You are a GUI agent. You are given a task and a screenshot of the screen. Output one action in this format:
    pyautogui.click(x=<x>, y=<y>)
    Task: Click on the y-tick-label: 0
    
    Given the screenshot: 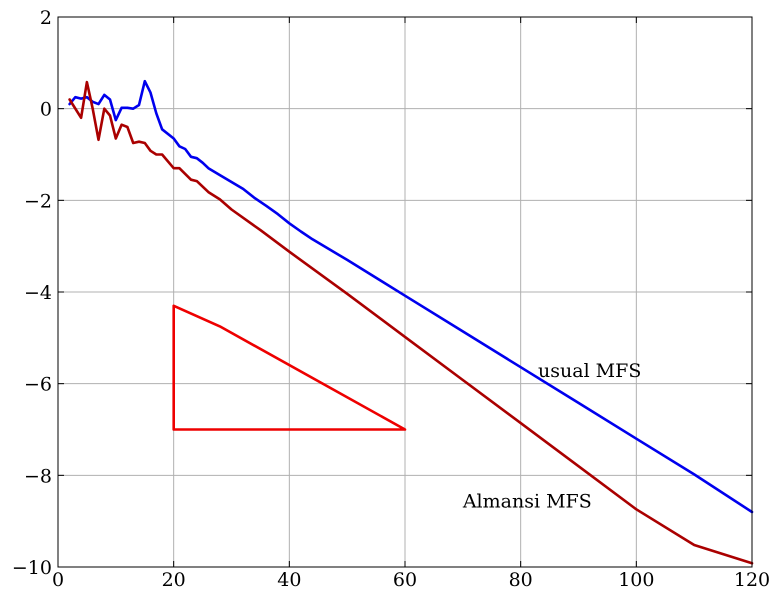 What is the action you would take?
    pyautogui.click(x=46, y=110)
    